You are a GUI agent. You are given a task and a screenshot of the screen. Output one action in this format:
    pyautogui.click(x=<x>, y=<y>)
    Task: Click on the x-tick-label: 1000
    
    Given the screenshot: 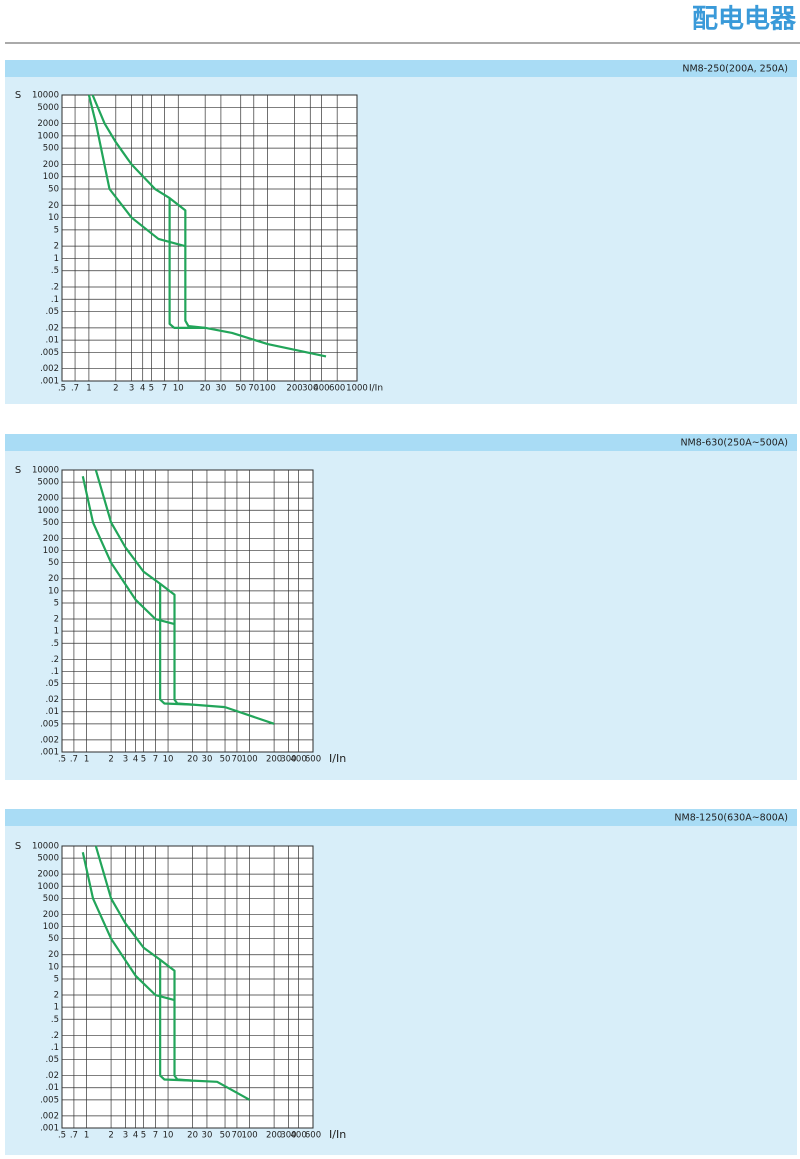 What is the action you would take?
    pyautogui.click(x=357, y=389)
    